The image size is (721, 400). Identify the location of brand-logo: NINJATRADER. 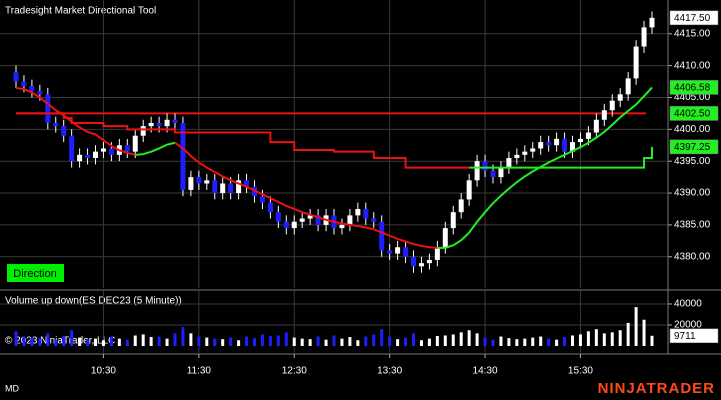
(656, 388).